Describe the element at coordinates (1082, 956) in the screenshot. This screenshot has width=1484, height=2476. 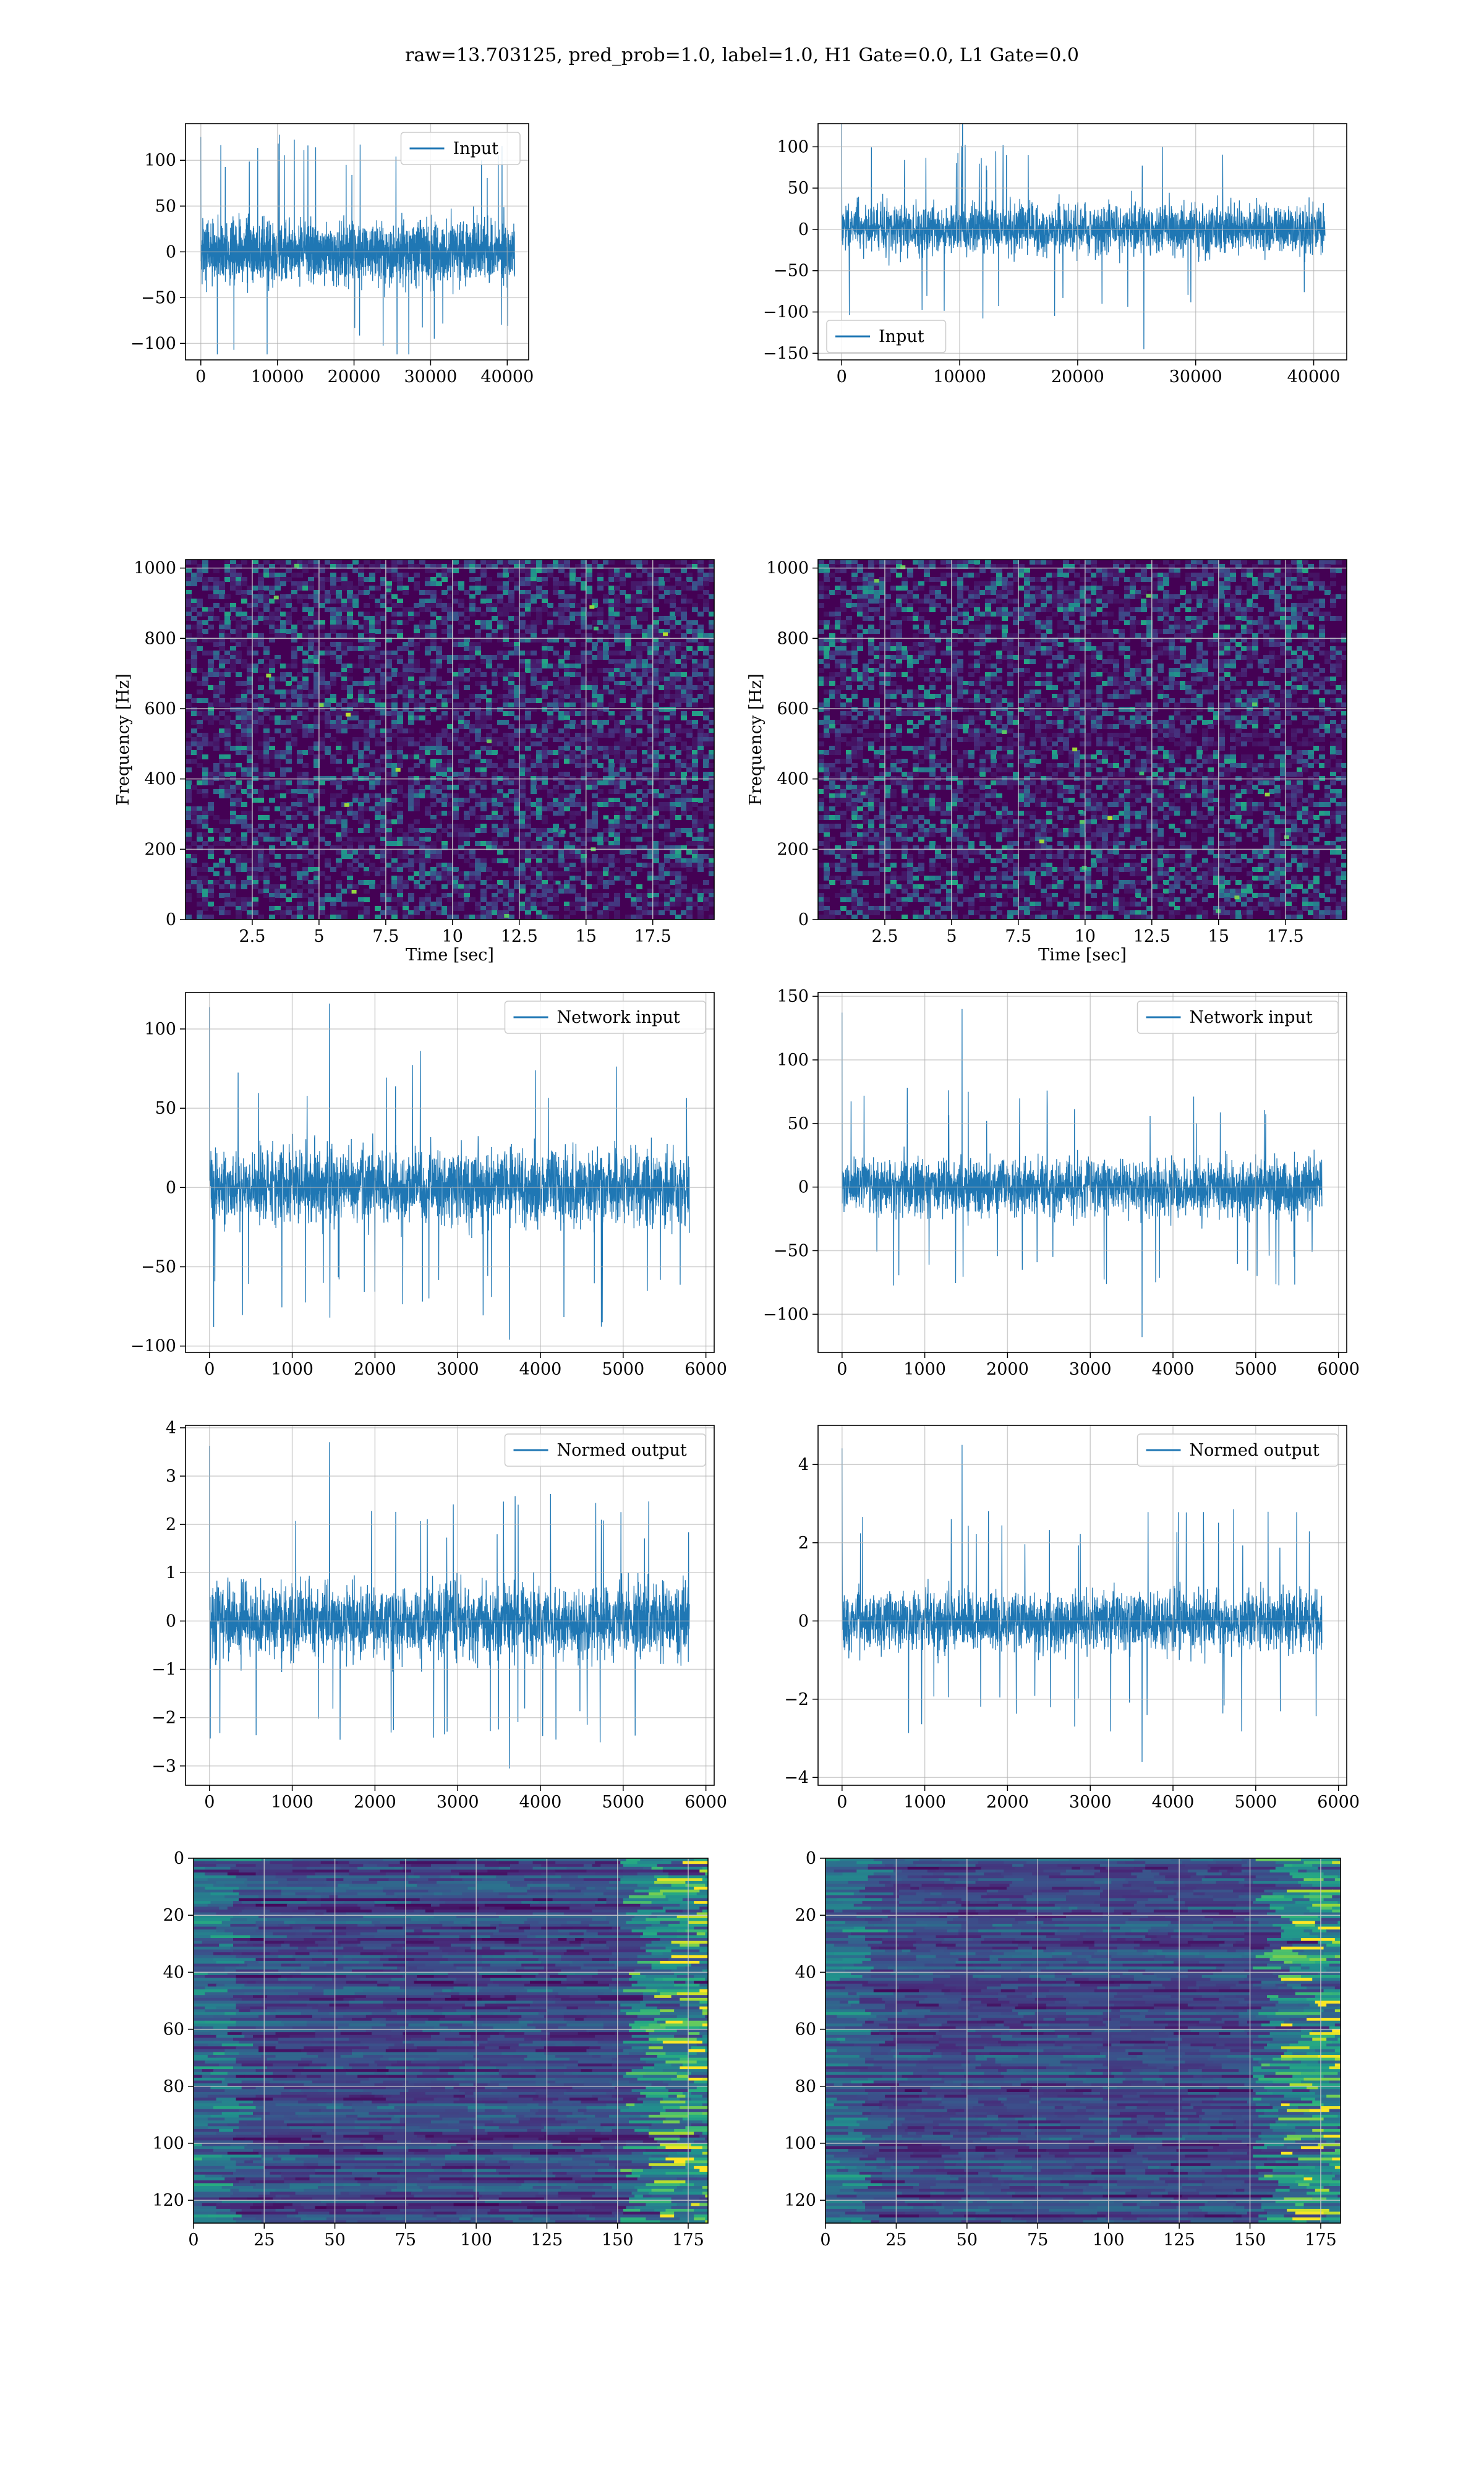
I see `x-axis-label: Time [sec]` at that location.